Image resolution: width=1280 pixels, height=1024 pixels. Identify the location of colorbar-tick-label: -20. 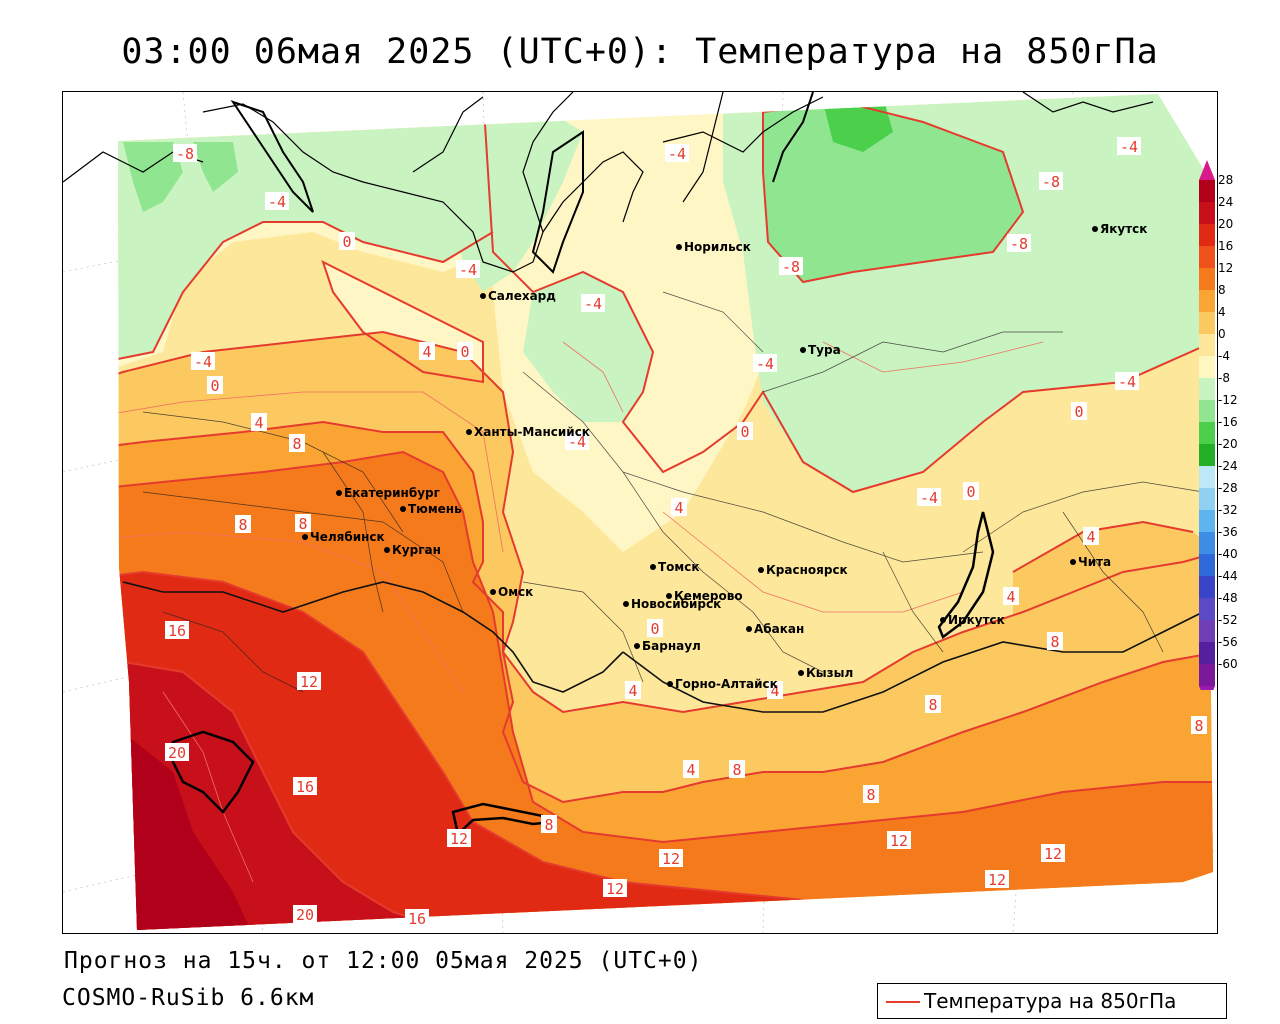
(1228, 444).